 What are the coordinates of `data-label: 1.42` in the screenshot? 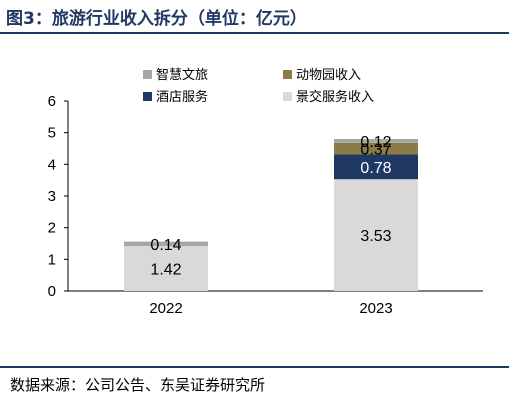 It's located at (165, 270).